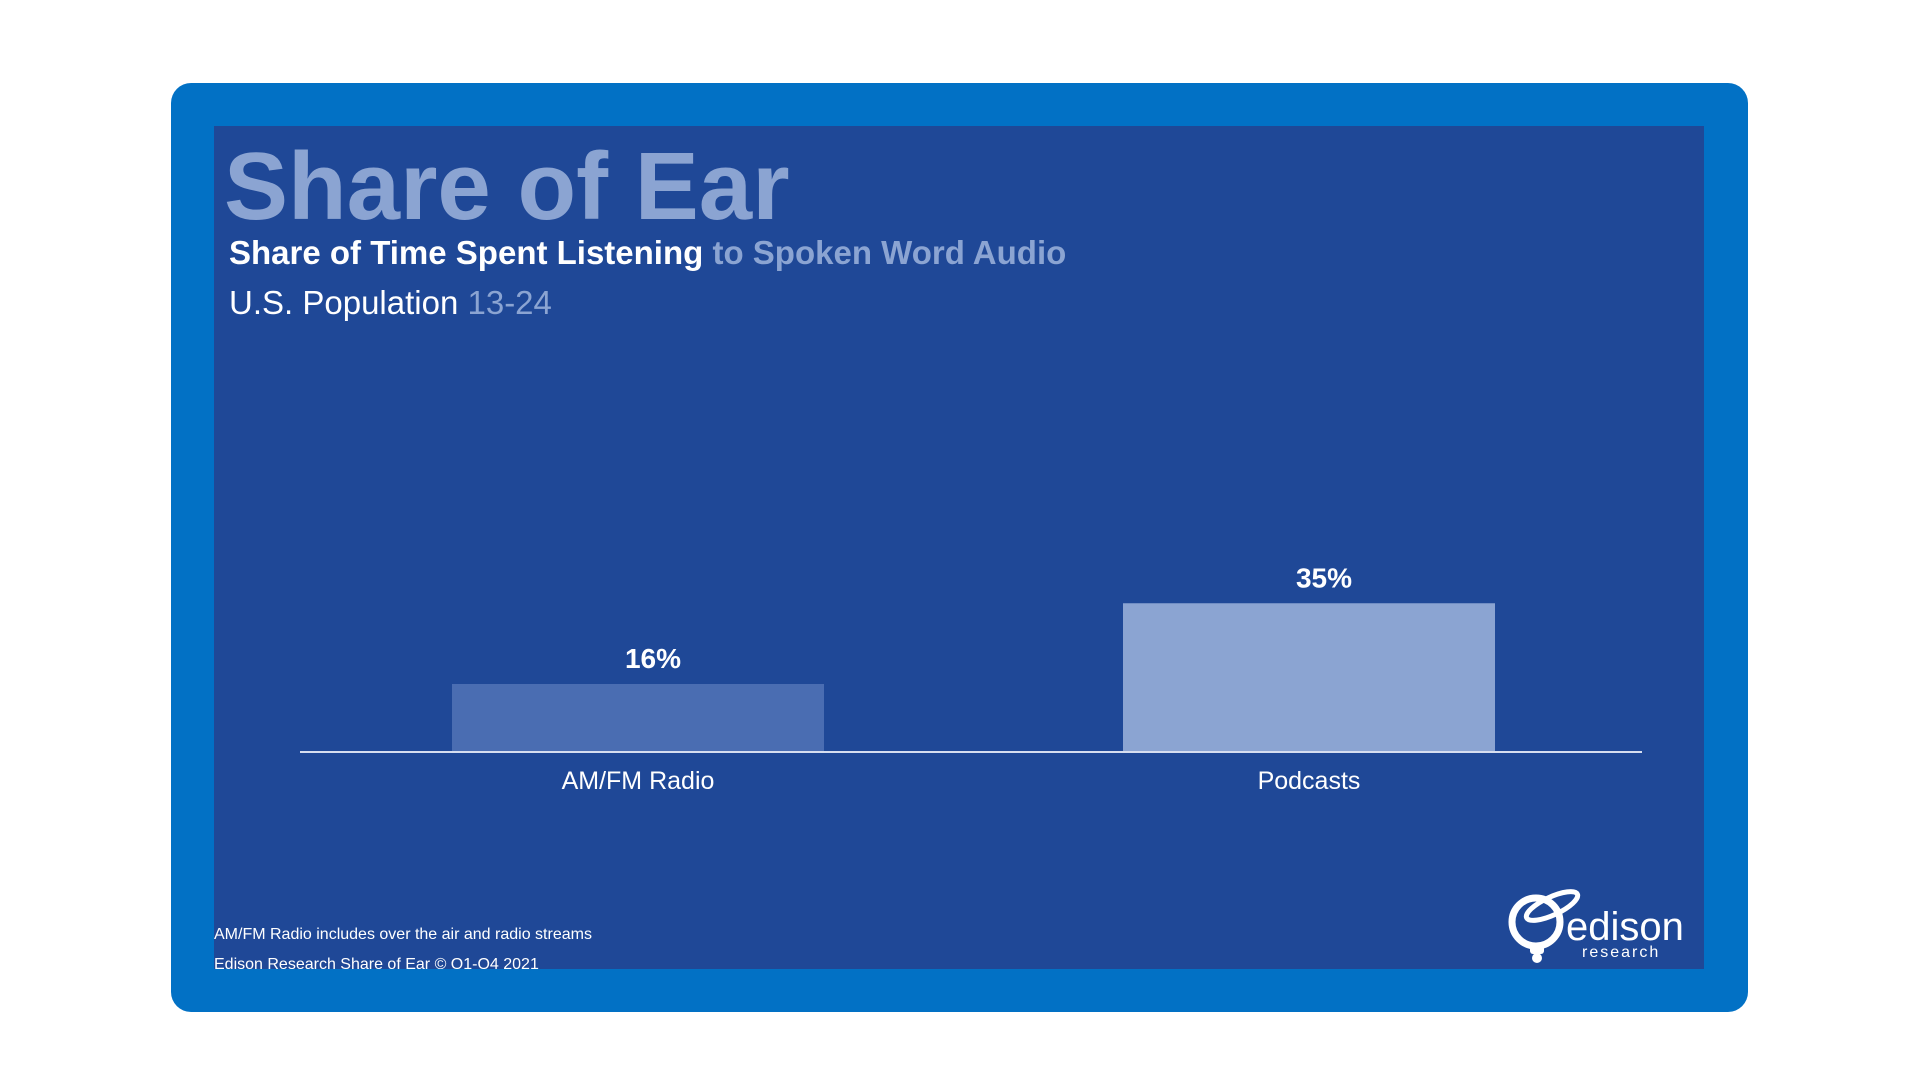 The image size is (1920, 1080). I want to click on population-label: U.S. Population 13-24, so click(390, 303).